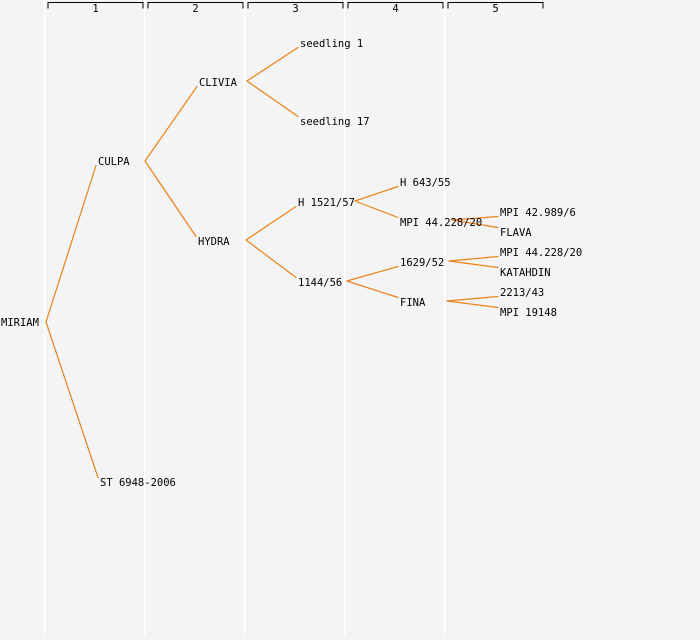  I want to click on node-label-mpi-42-989-6: MPI 42.989/6, so click(538, 213).